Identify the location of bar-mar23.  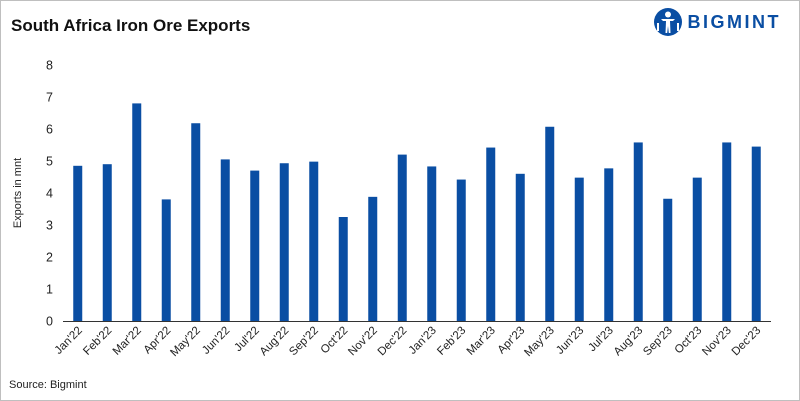
(491, 234).